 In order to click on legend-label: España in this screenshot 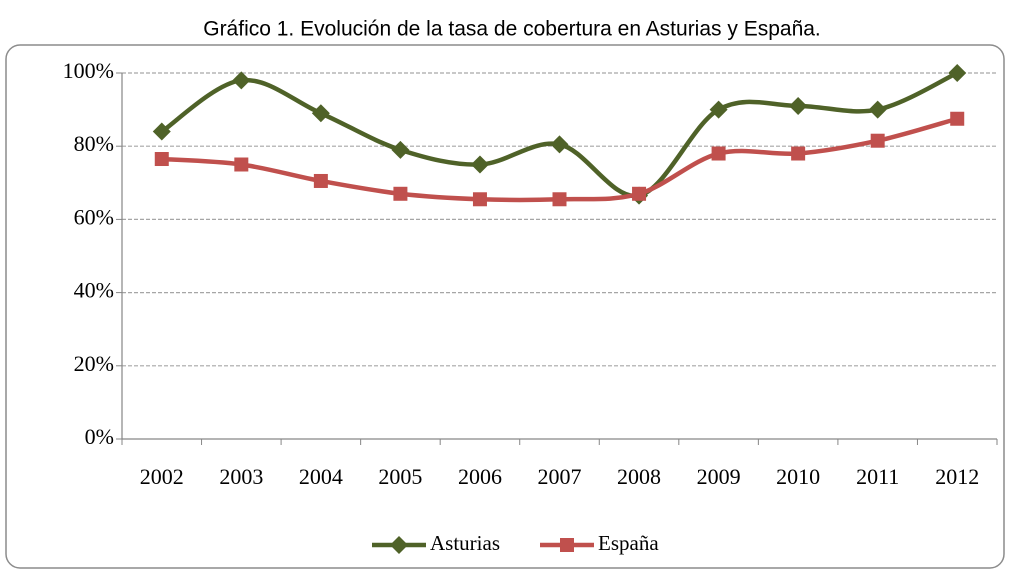, I will do `click(628, 543)`.